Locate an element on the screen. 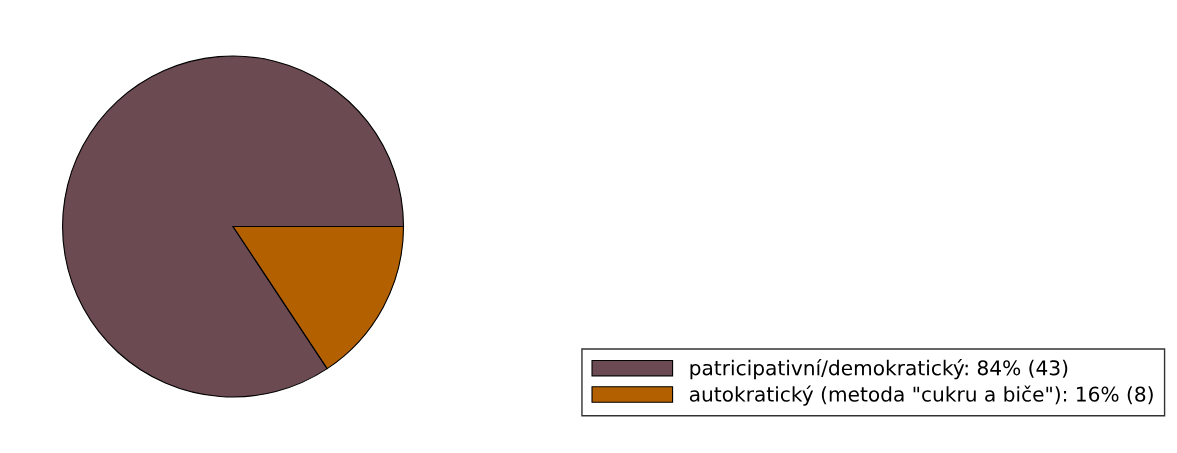 The image size is (1177, 453). legend-label: autokratický (metoda "cukru a biče"): 16% (8) is located at coordinates (921, 395).